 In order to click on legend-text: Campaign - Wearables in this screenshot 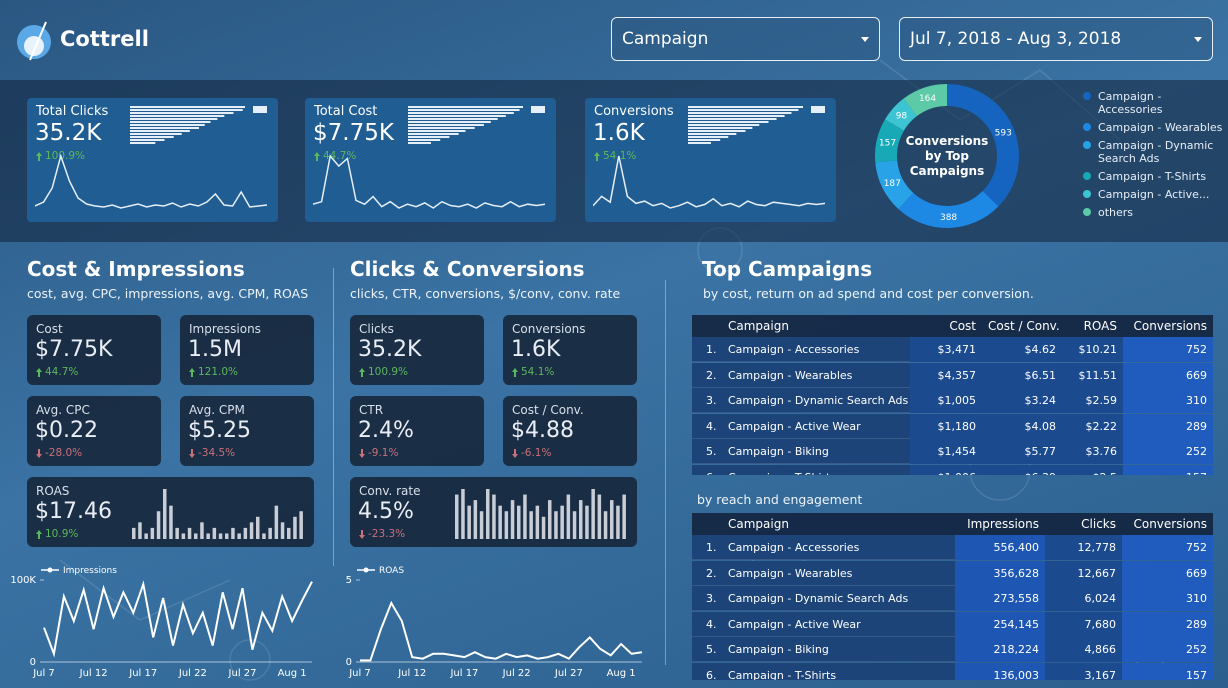, I will do `click(1160, 127)`.